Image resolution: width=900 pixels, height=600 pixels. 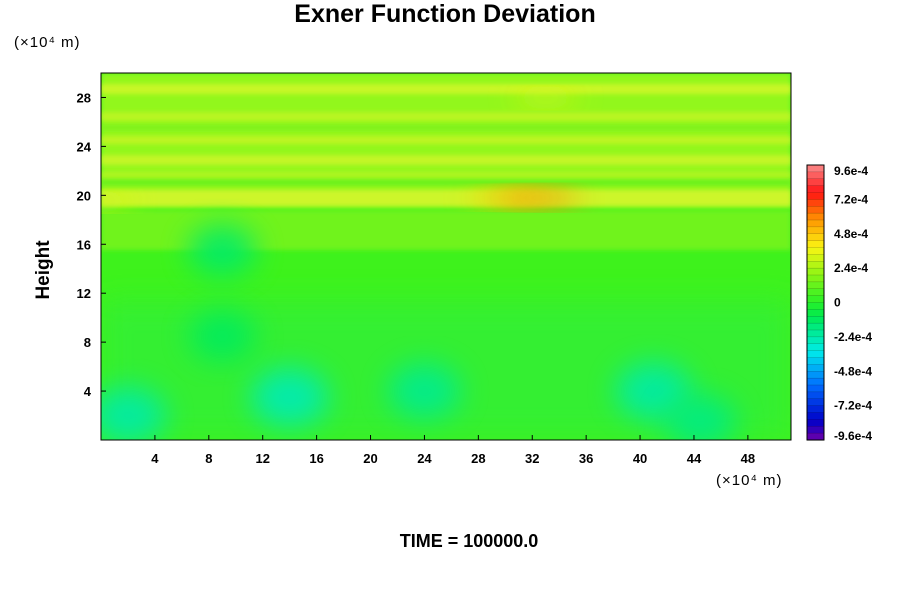 I want to click on x-tick-label: 48, so click(x=748, y=458).